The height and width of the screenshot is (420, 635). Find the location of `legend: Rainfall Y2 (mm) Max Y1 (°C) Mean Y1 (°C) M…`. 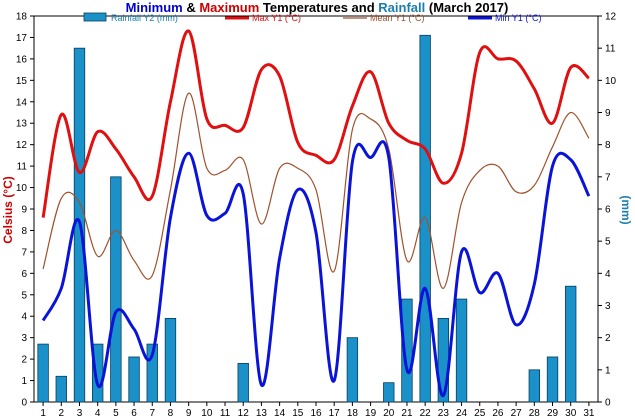

legend: Rainfall Y2 (mm) Max Y1 (°C) Mean Y1 (°C) M… is located at coordinates (312, 17).